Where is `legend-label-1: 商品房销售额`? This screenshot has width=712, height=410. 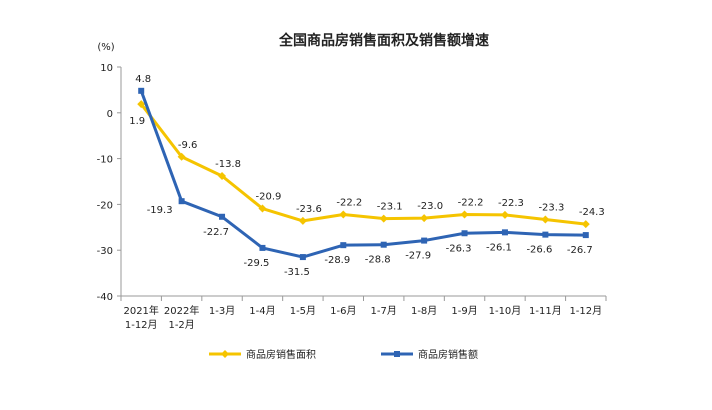
legend-label-1: 商品房销售额 is located at coordinates (448, 354).